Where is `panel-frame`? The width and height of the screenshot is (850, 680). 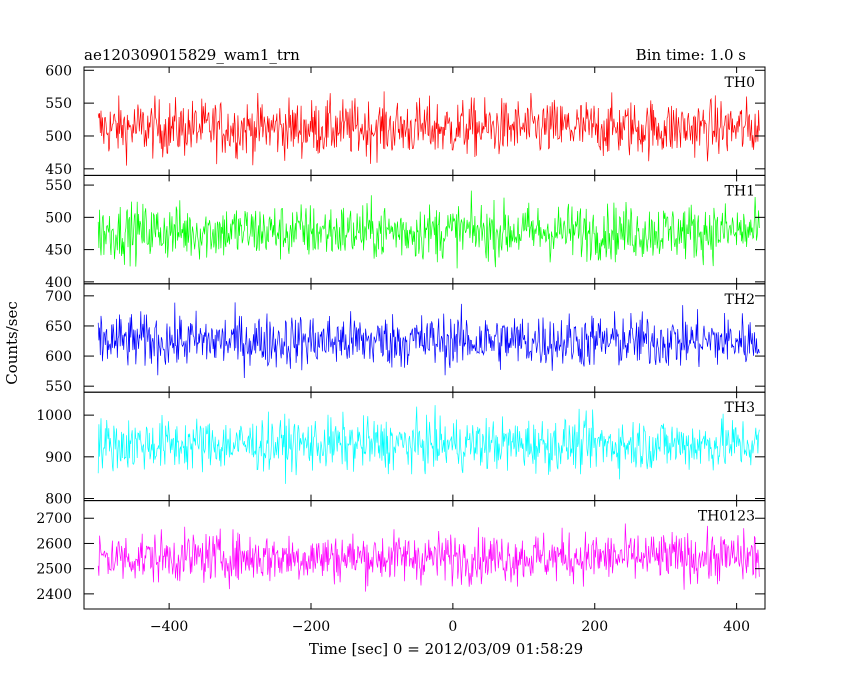
panel-frame is located at coordinates (424, 555).